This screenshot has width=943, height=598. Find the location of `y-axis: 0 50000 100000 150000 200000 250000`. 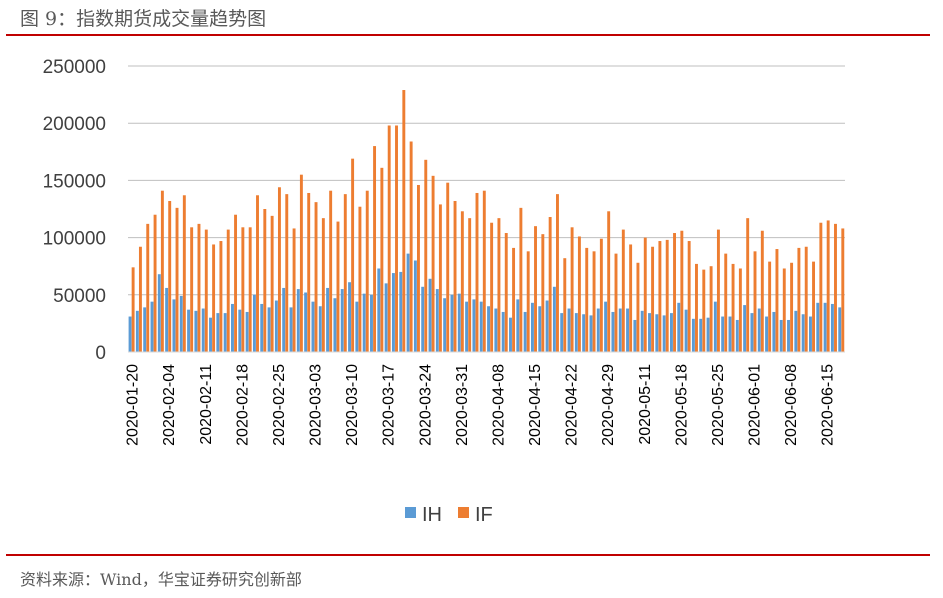

y-axis: 0 50000 100000 150000 200000 250000 is located at coordinates (74, 210).